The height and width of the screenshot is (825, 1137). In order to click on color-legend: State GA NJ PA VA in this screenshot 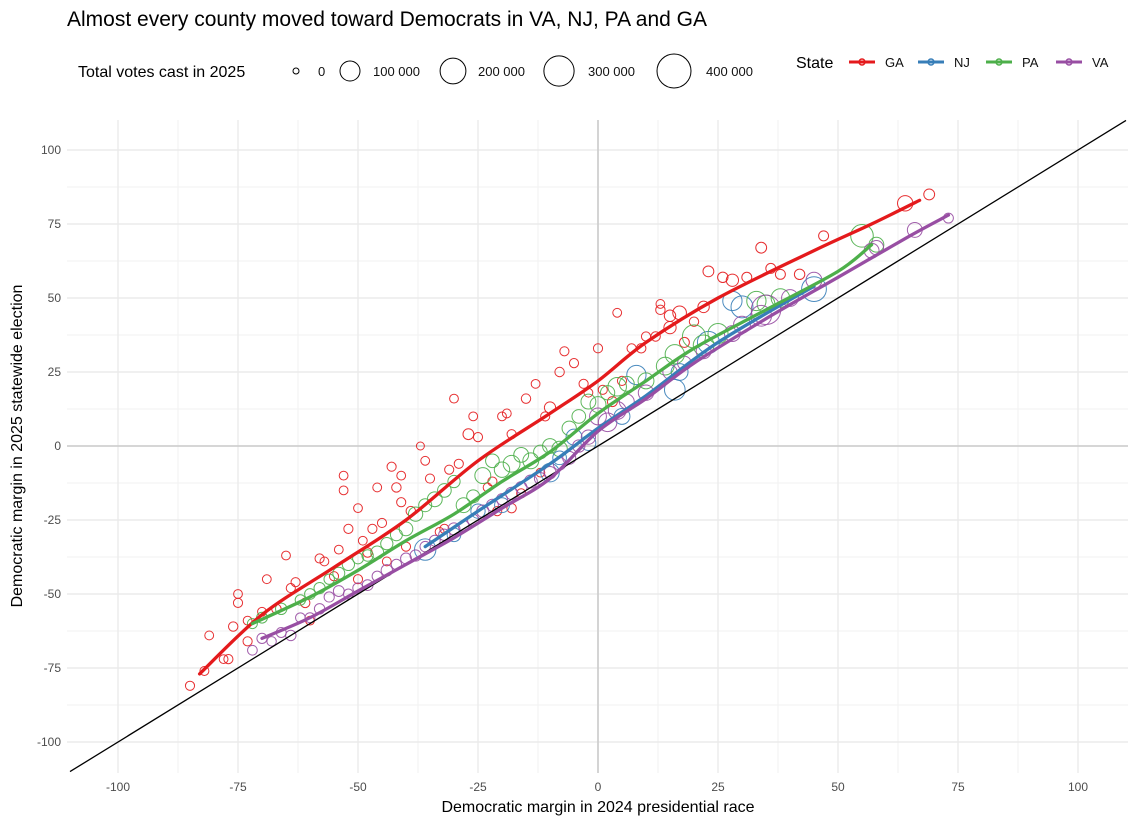, I will do `click(952, 63)`.